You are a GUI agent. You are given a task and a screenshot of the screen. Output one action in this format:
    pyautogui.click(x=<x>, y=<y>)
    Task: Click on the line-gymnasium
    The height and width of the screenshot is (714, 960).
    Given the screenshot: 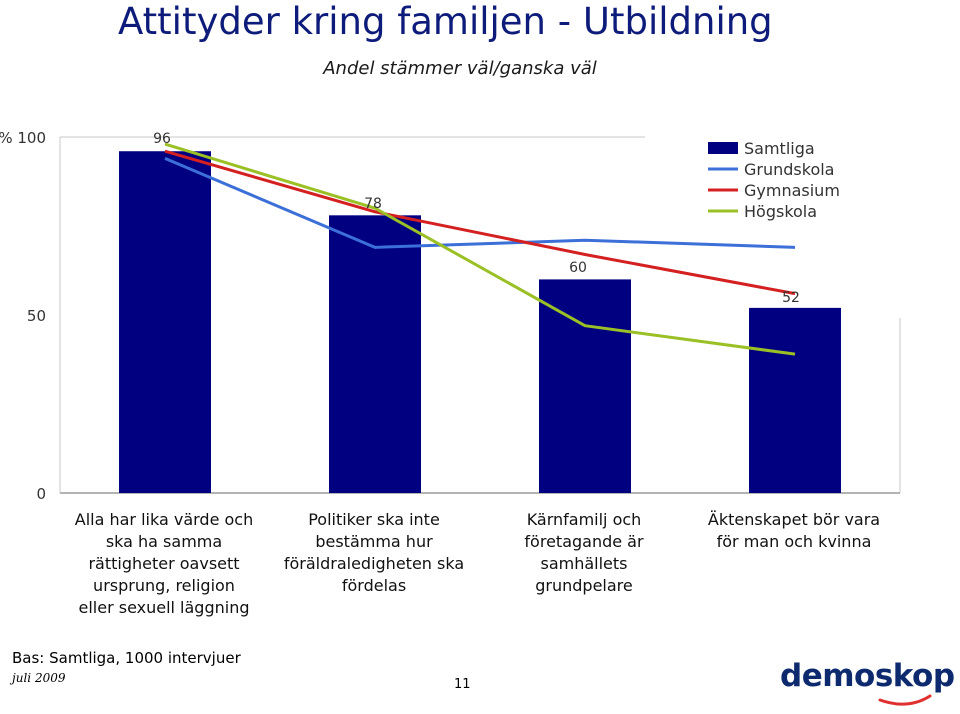 What is the action you would take?
    pyautogui.click(x=480, y=222)
    